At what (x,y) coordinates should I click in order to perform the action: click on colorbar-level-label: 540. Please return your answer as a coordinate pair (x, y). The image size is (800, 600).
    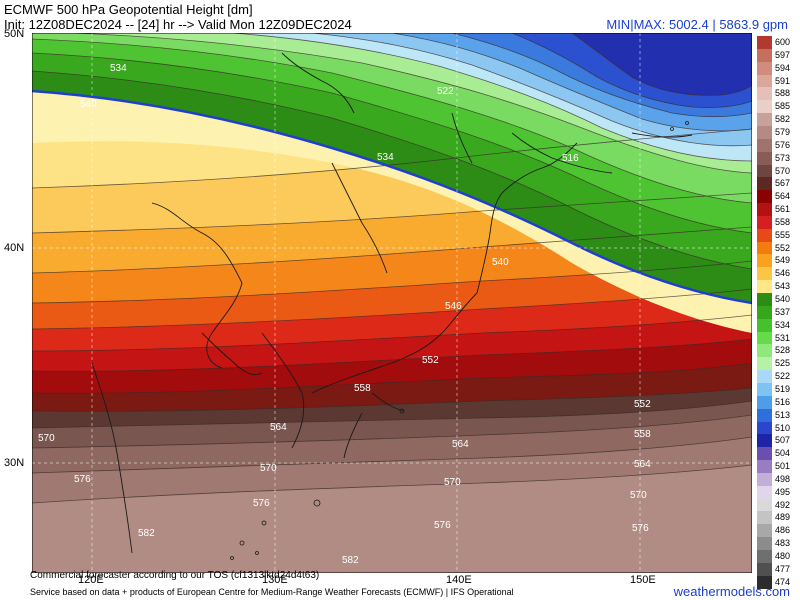
    Looking at the image, I should click on (783, 299).